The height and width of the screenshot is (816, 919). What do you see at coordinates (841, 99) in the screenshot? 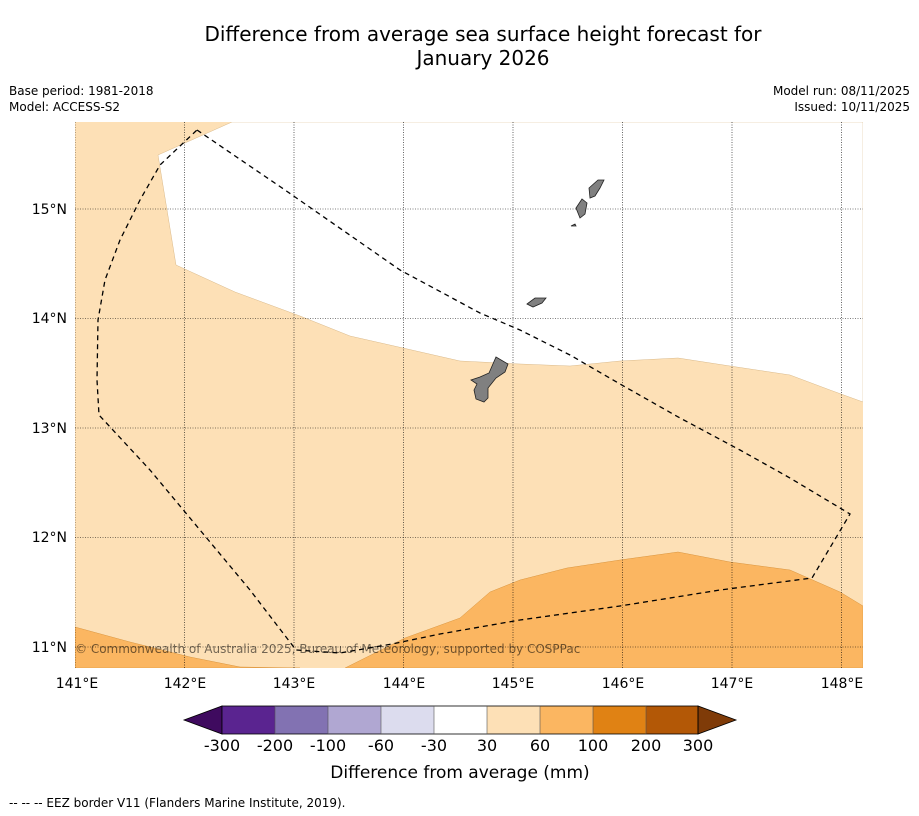
I see `meta-right: Model run: 08/11/2025 Issued: 10/11/2025` at bounding box center [841, 99].